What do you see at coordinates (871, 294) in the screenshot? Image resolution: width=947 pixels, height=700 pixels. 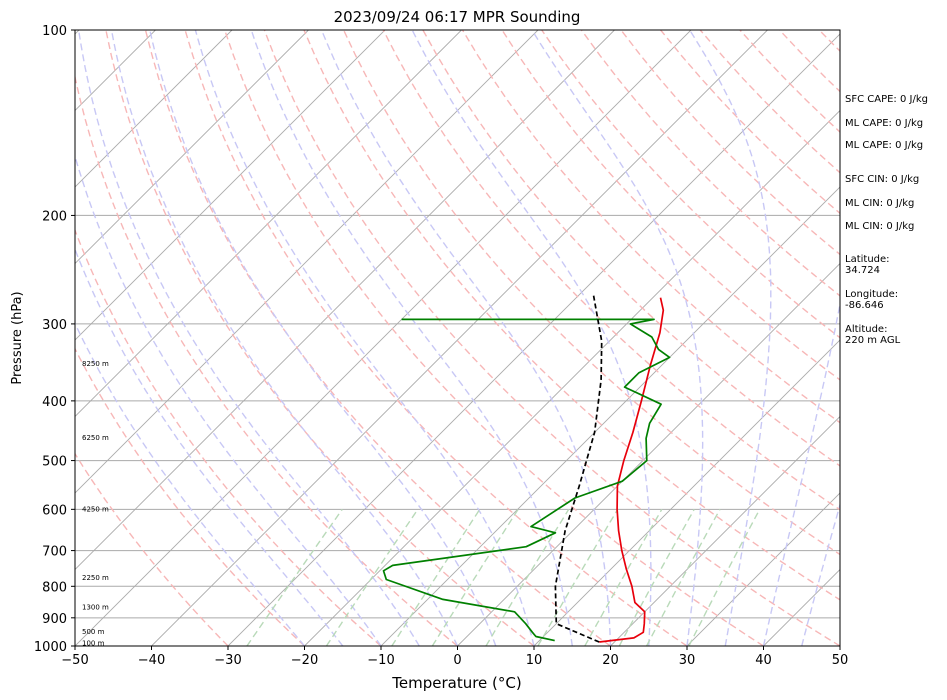 I see `longitude-label: Longitude:` at bounding box center [871, 294].